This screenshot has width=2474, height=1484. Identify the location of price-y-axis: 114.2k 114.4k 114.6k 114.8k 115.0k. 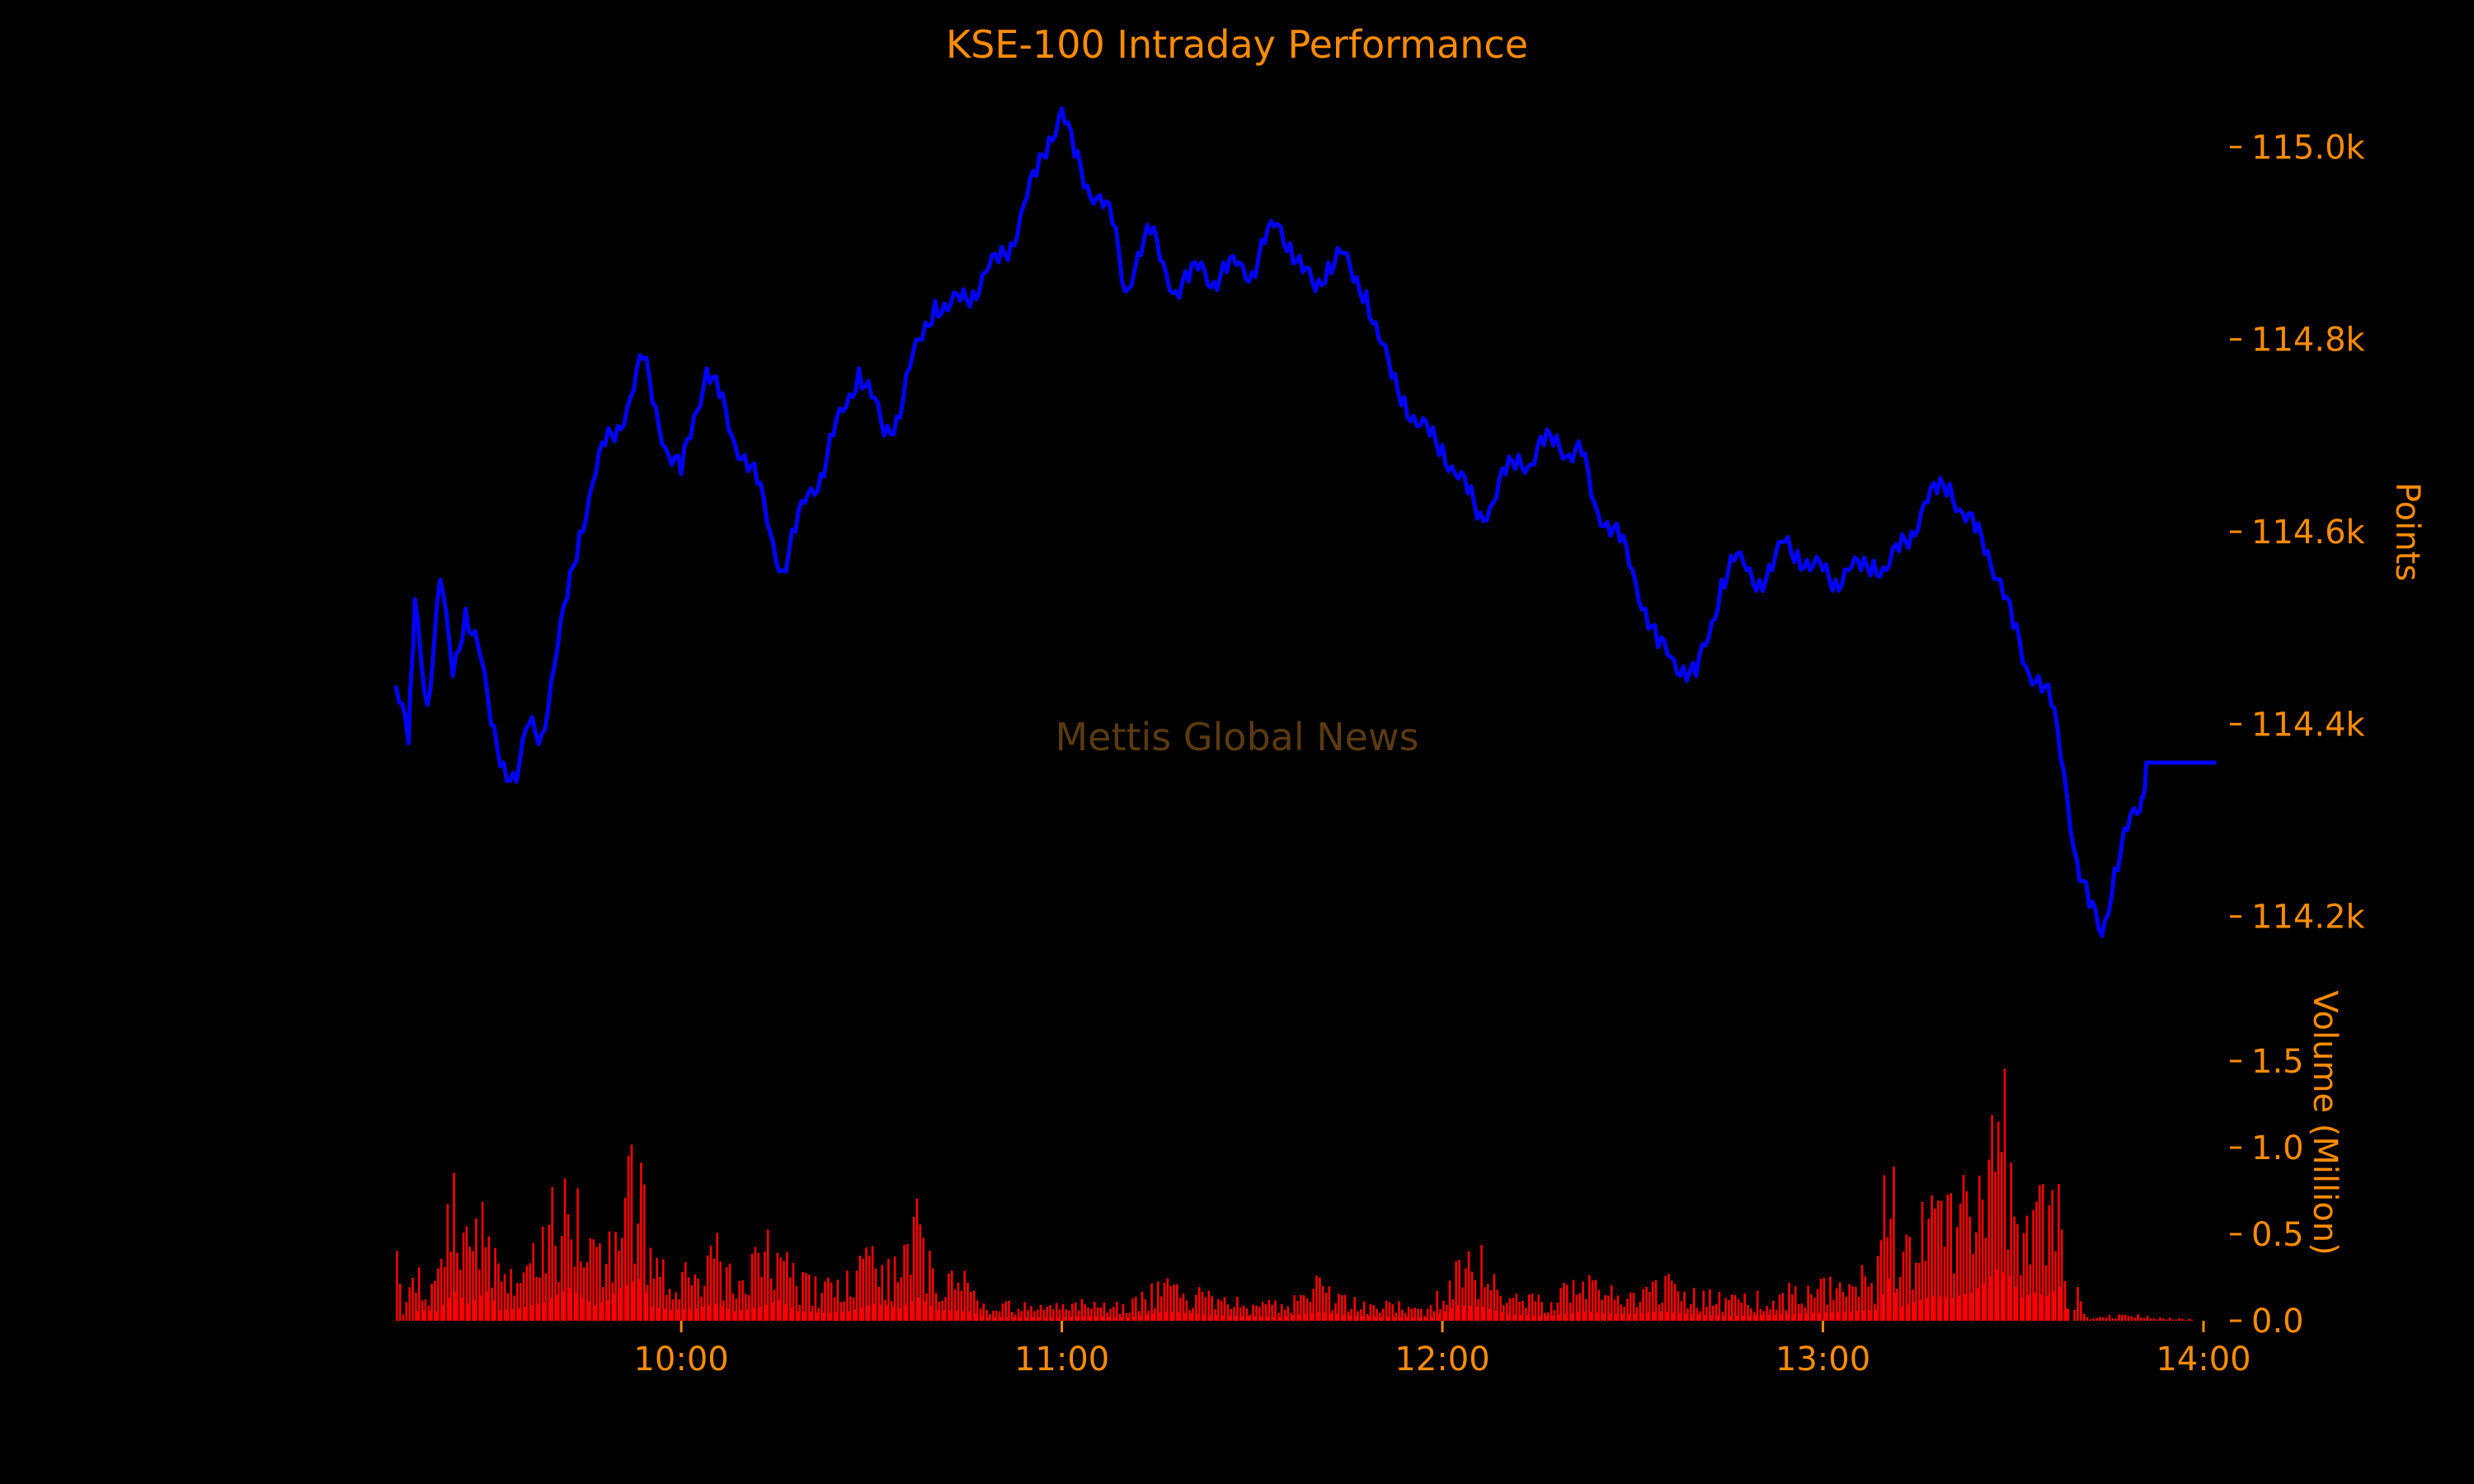
(2298, 533).